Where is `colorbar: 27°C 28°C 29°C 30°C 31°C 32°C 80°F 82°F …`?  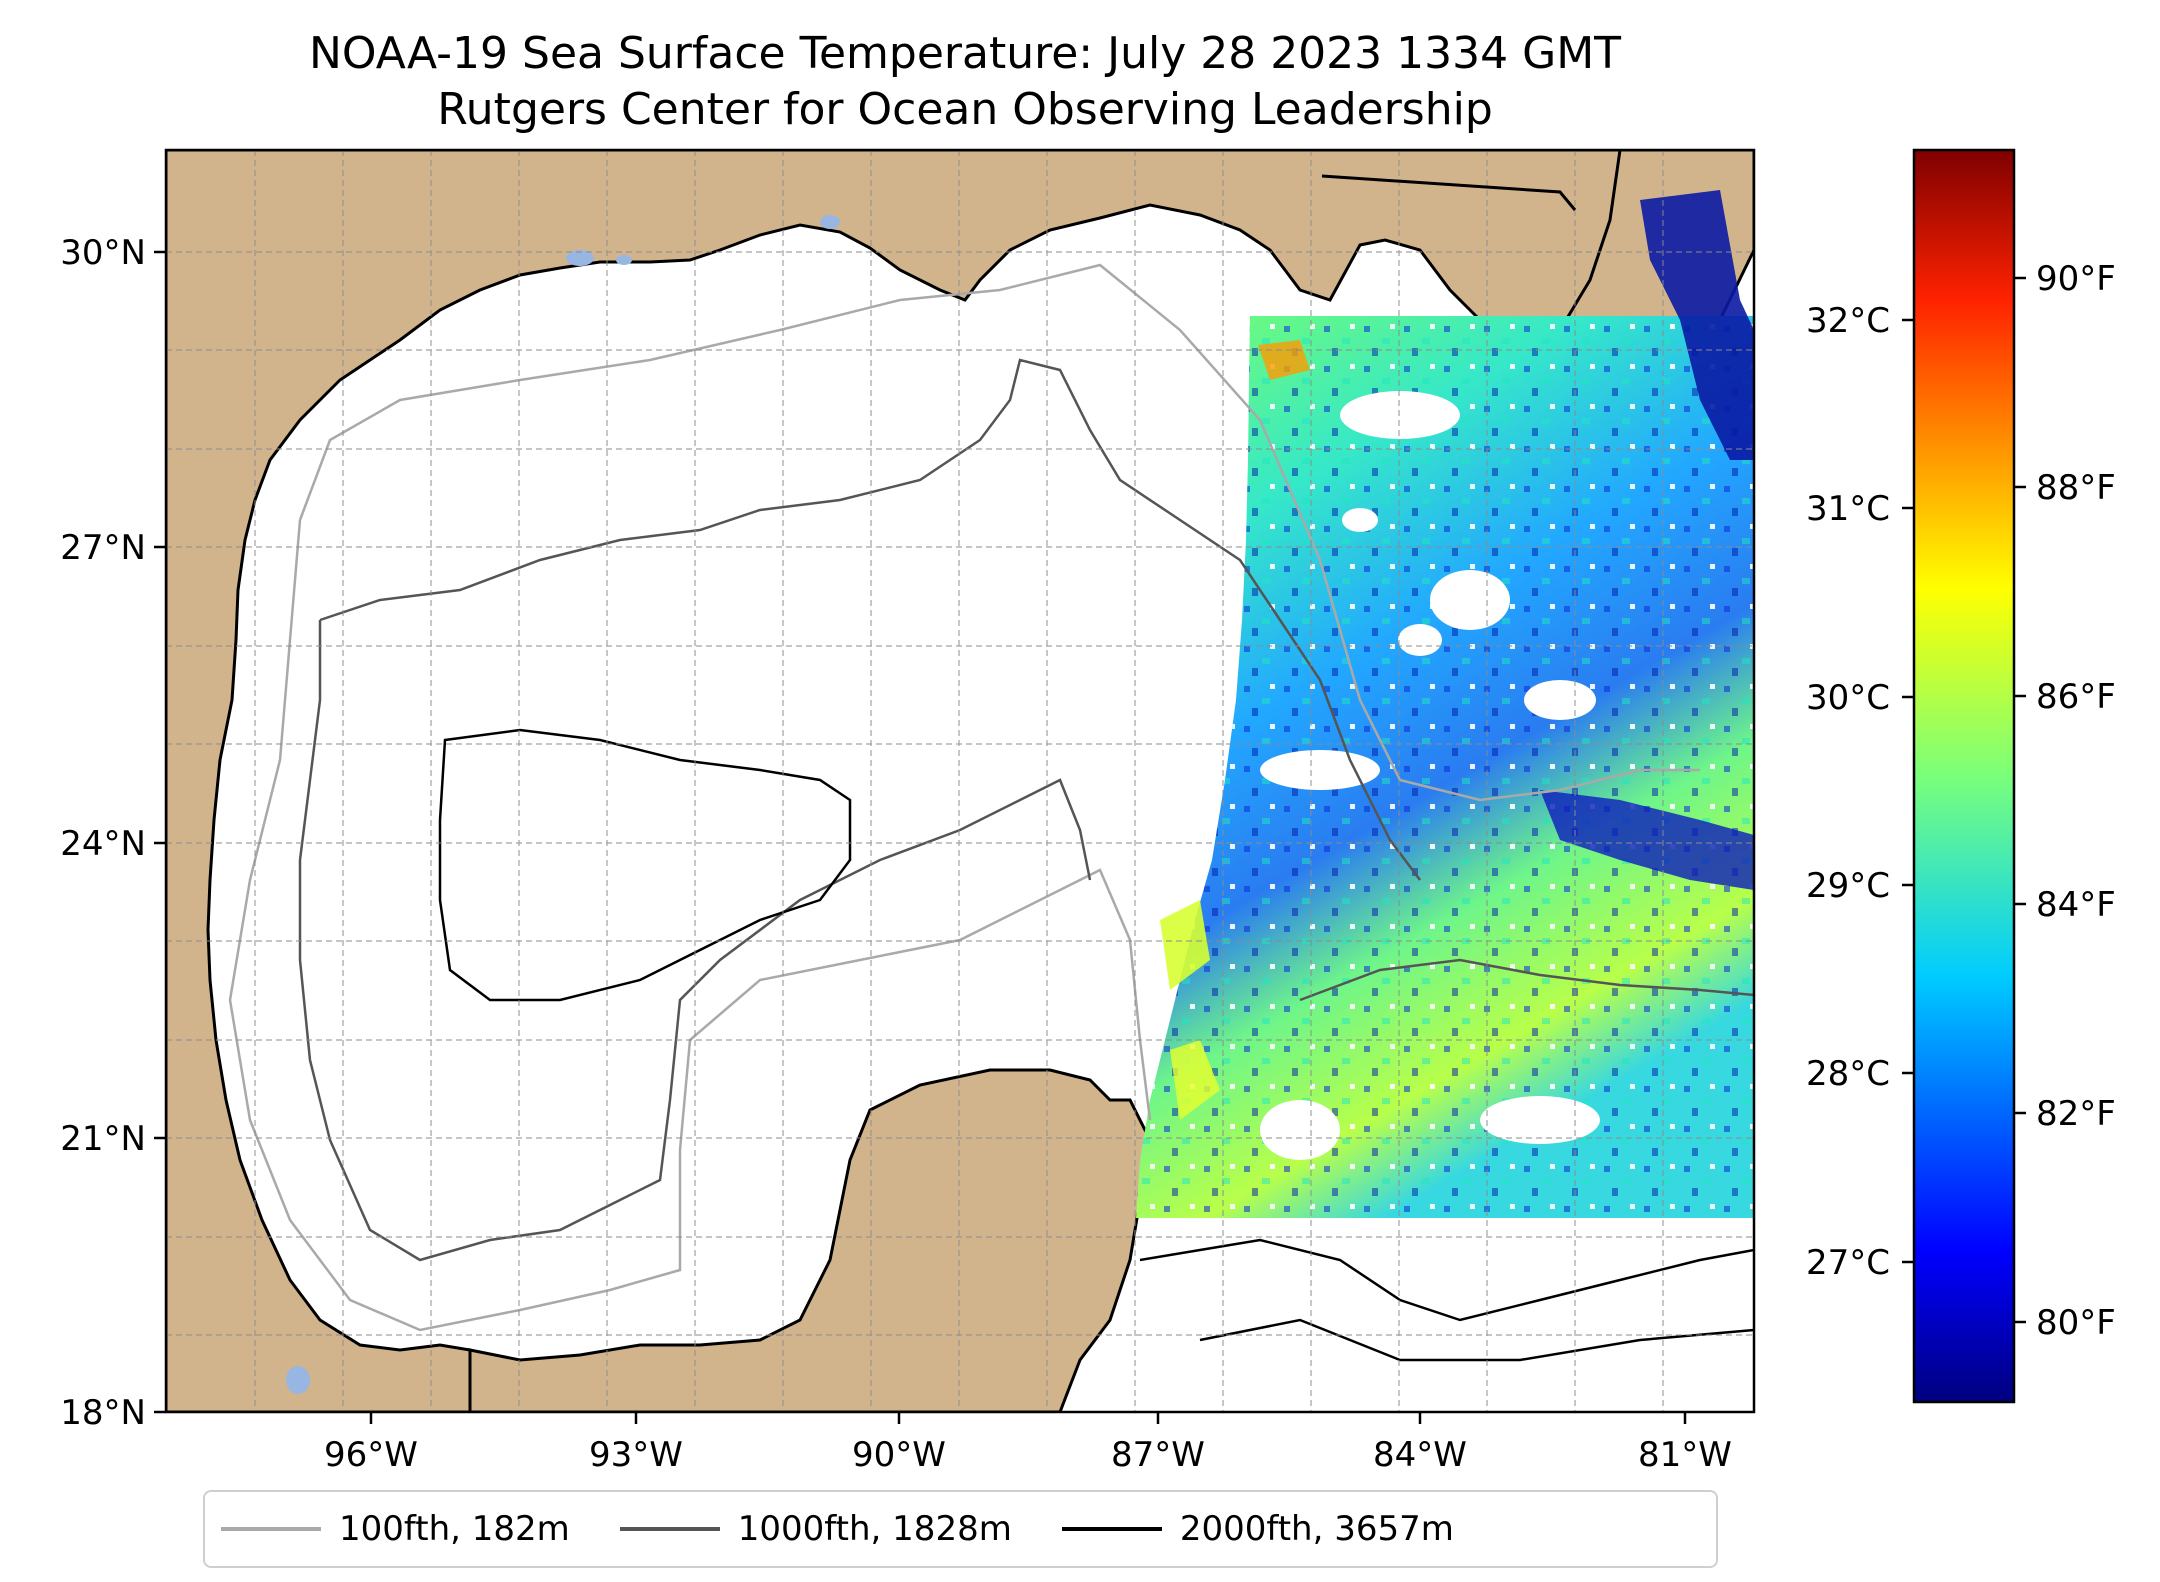
colorbar: 27°C 28°C 29°C 30°C 31°C 32°C 80°F 82°F … is located at coordinates (1961, 776).